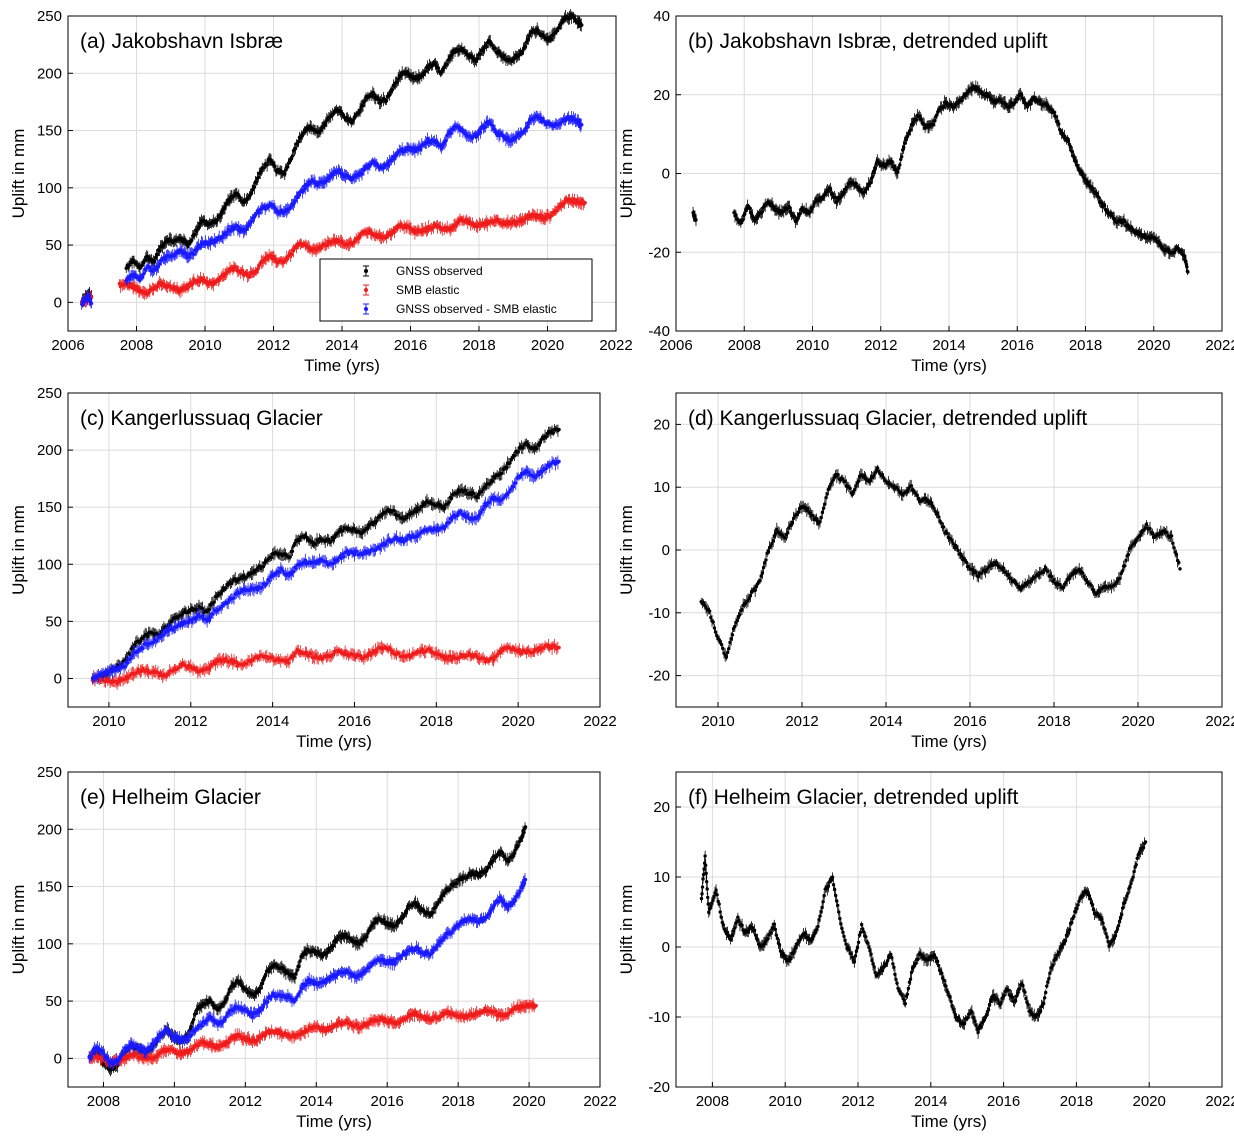  What do you see at coordinates (332, 210) in the screenshot?
I see `series-gnss-observed-smb-elastic` at bounding box center [332, 210].